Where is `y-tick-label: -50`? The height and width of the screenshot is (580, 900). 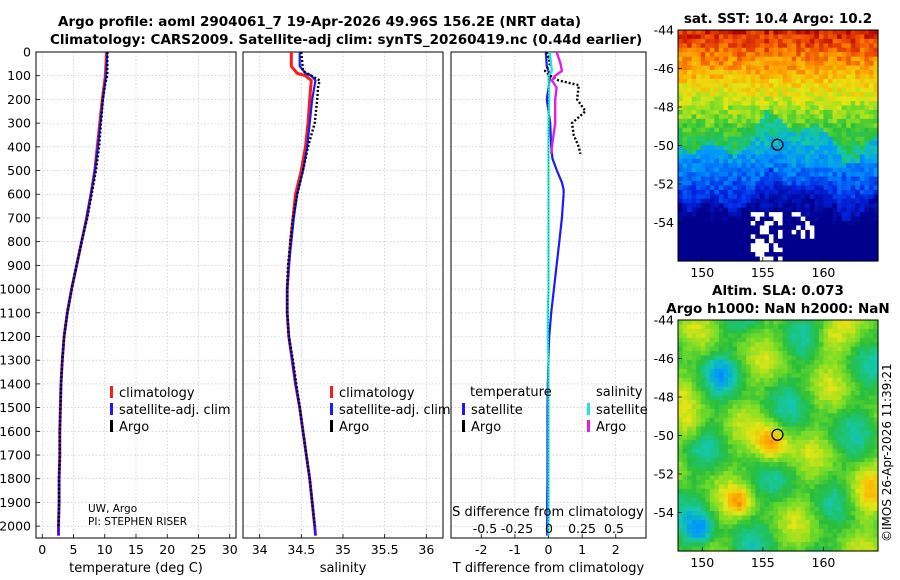
y-tick-label: -50 is located at coordinates (664, 435).